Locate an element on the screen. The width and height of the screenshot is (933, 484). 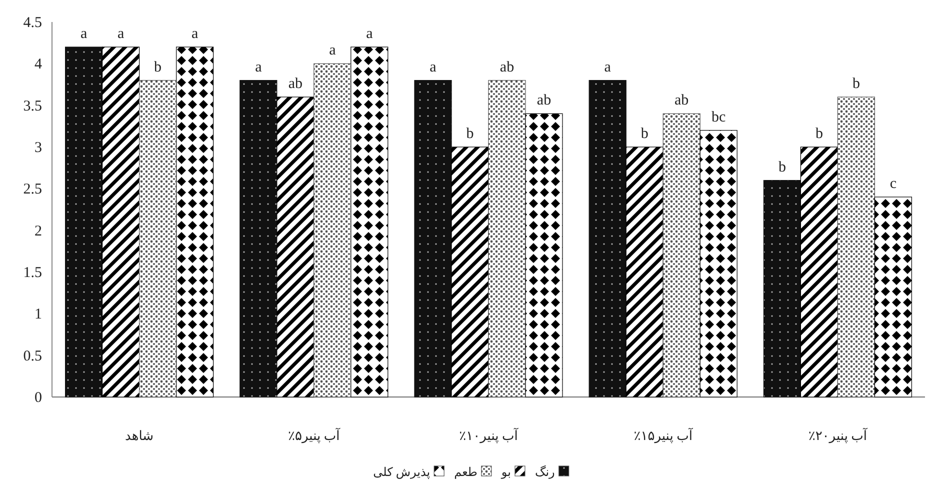
x-tick-label: آب پنیر۲۰٪ is located at coordinates (838, 435).